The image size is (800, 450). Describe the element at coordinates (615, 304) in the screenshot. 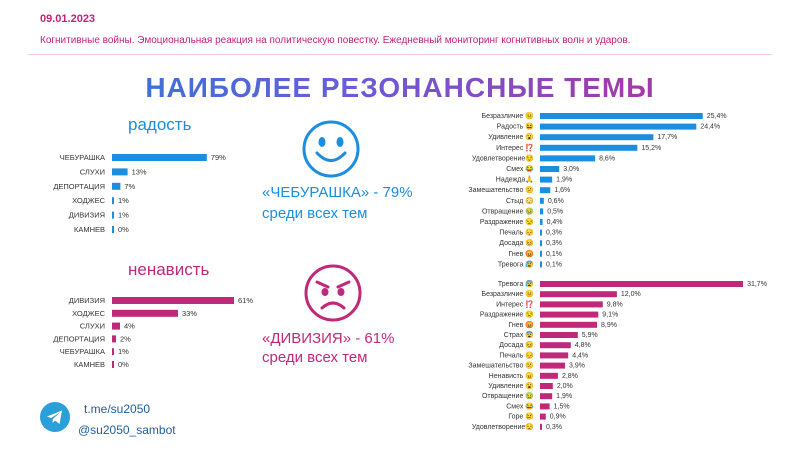

I see `value-label: 9,8%` at that location.